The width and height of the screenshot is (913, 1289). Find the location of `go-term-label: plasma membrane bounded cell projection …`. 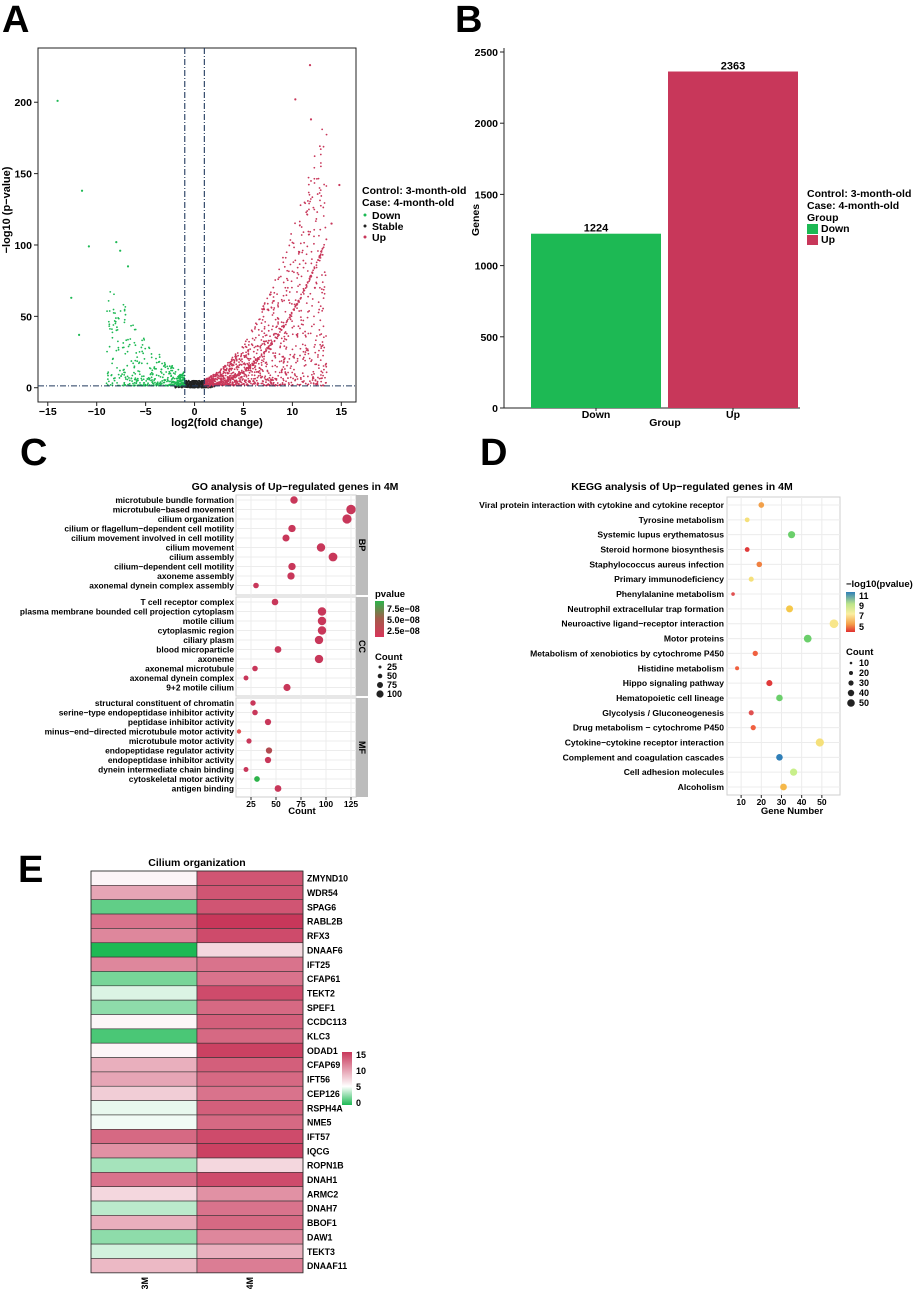

go-term-label: plasma membrane bounded cell projection … is located at coordinates (127, 612).